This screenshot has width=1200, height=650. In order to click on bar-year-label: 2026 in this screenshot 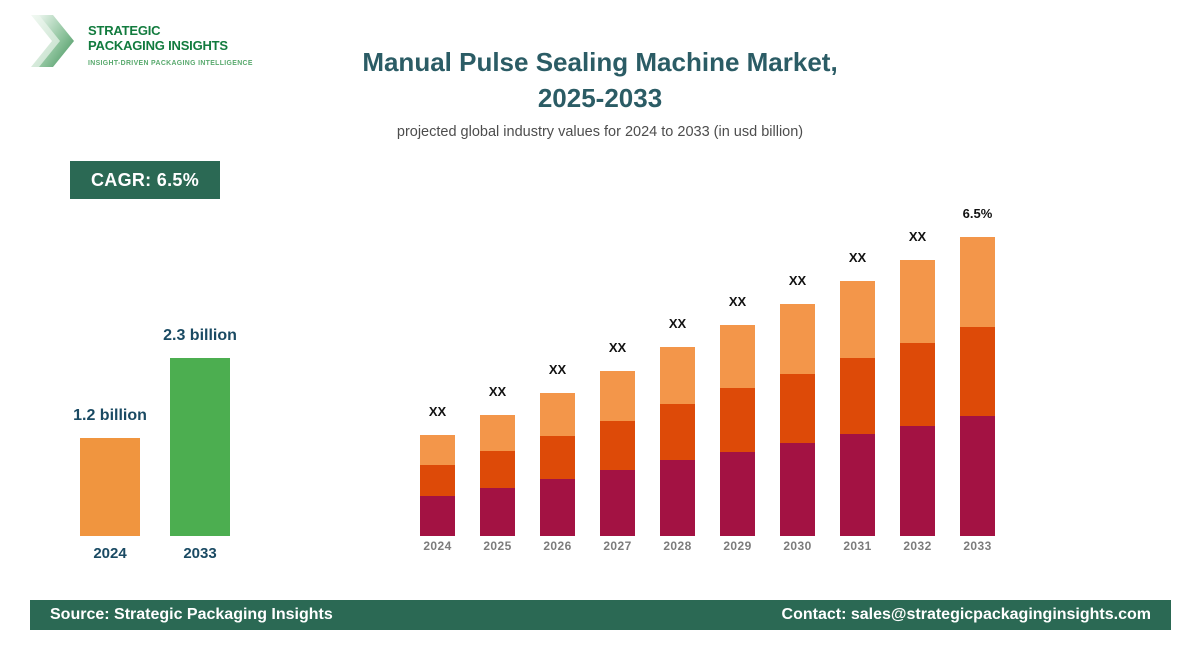, I will do `click(557, 546)`.